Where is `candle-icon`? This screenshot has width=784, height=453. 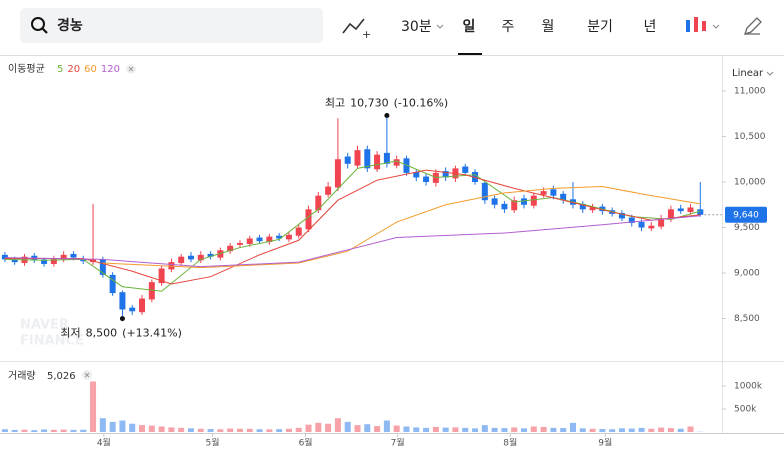
candle-icon is located at coordinates (696, 24).